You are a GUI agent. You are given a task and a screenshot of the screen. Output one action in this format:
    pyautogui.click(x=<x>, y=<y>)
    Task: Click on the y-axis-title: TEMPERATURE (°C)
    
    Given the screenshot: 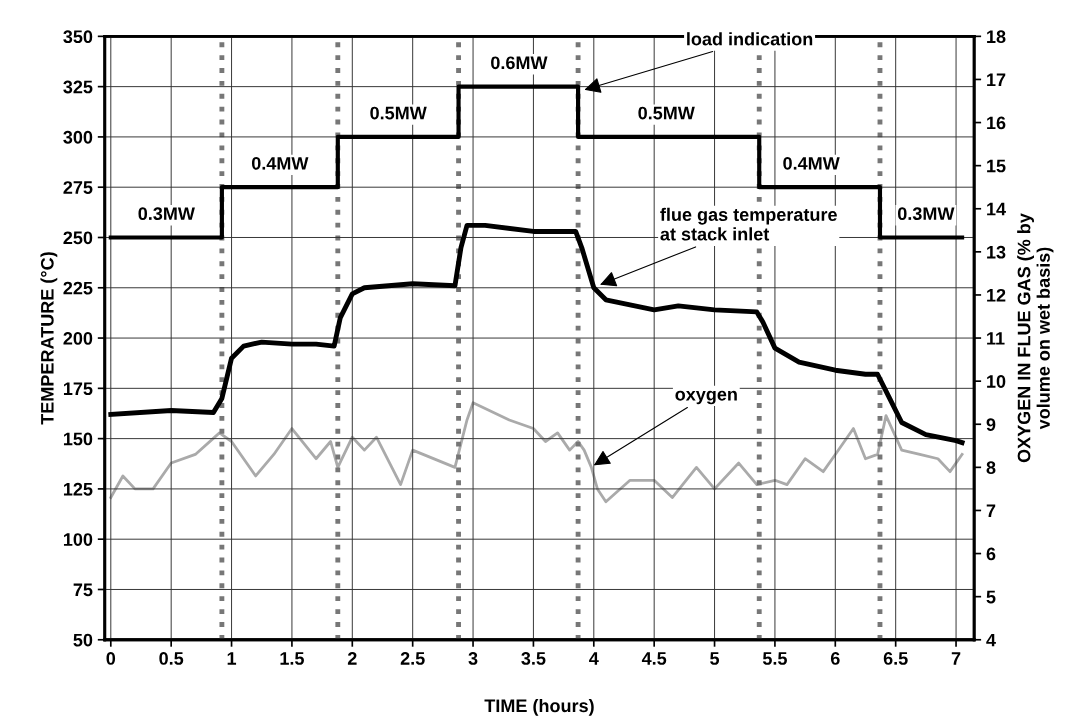 What is the action you would take?
    pyautogui.click(x=49, y=338)
    